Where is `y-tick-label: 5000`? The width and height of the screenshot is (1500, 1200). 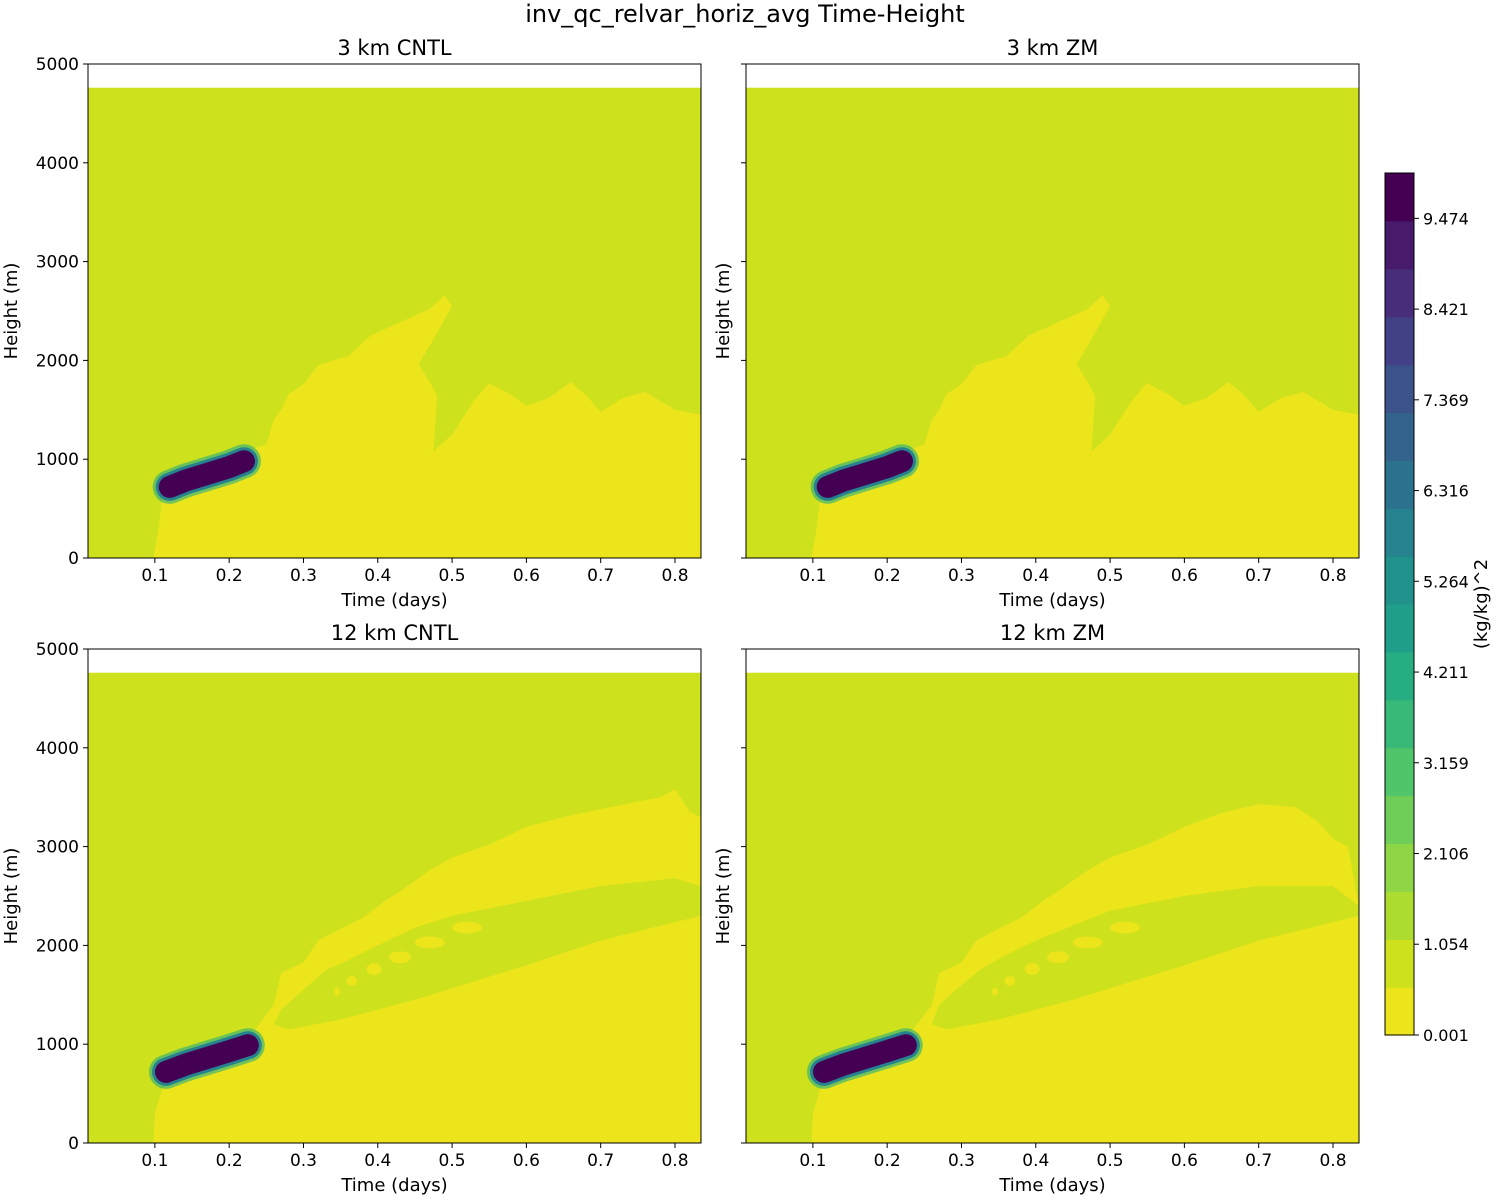
y-tick-label: 5000 is located at coordinates (57, 650).